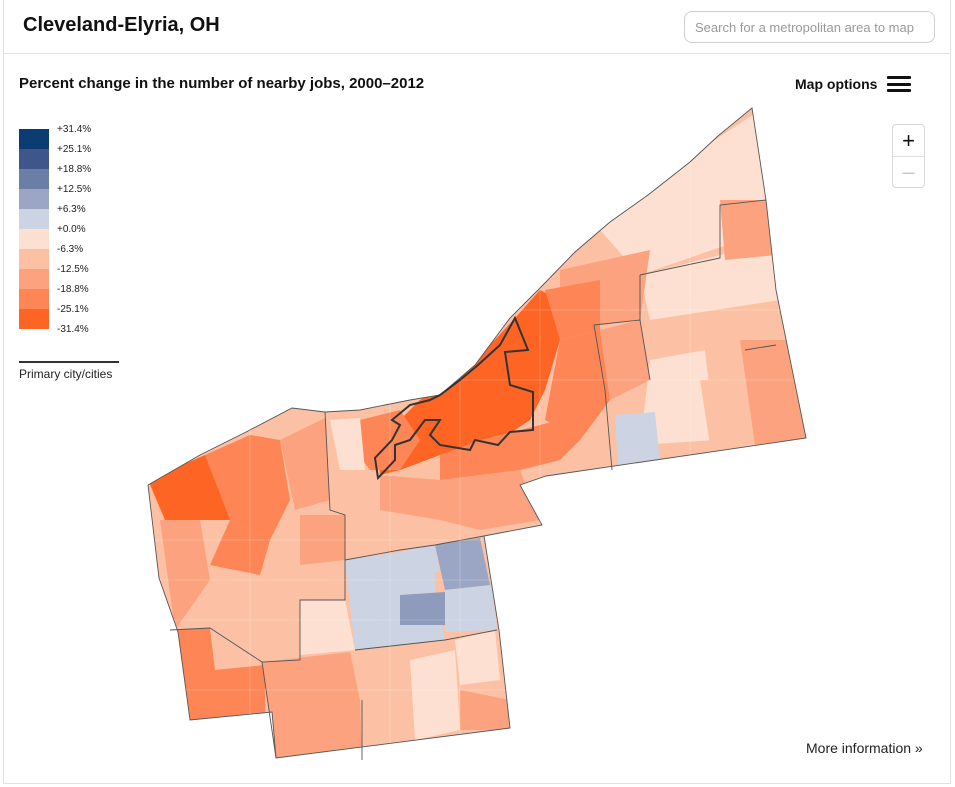 The image size is (955, 787). What do you see at coordinates (71, 229) in the screenshot?
I see `legend-label: +0.0%` at bounding box center [71, 229].